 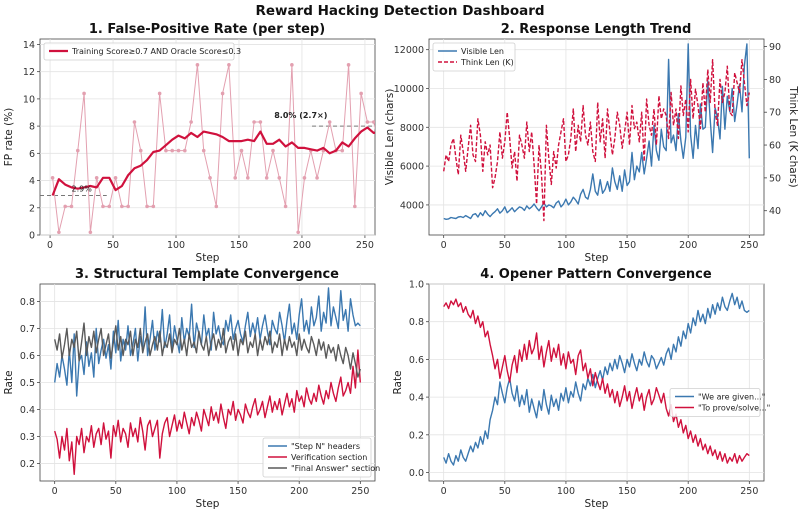 What do you see at coordinates (390, 137) in the screenshot?
I see `y-axis-label: Visible Len (chars)` at bounding box center [390, 137].